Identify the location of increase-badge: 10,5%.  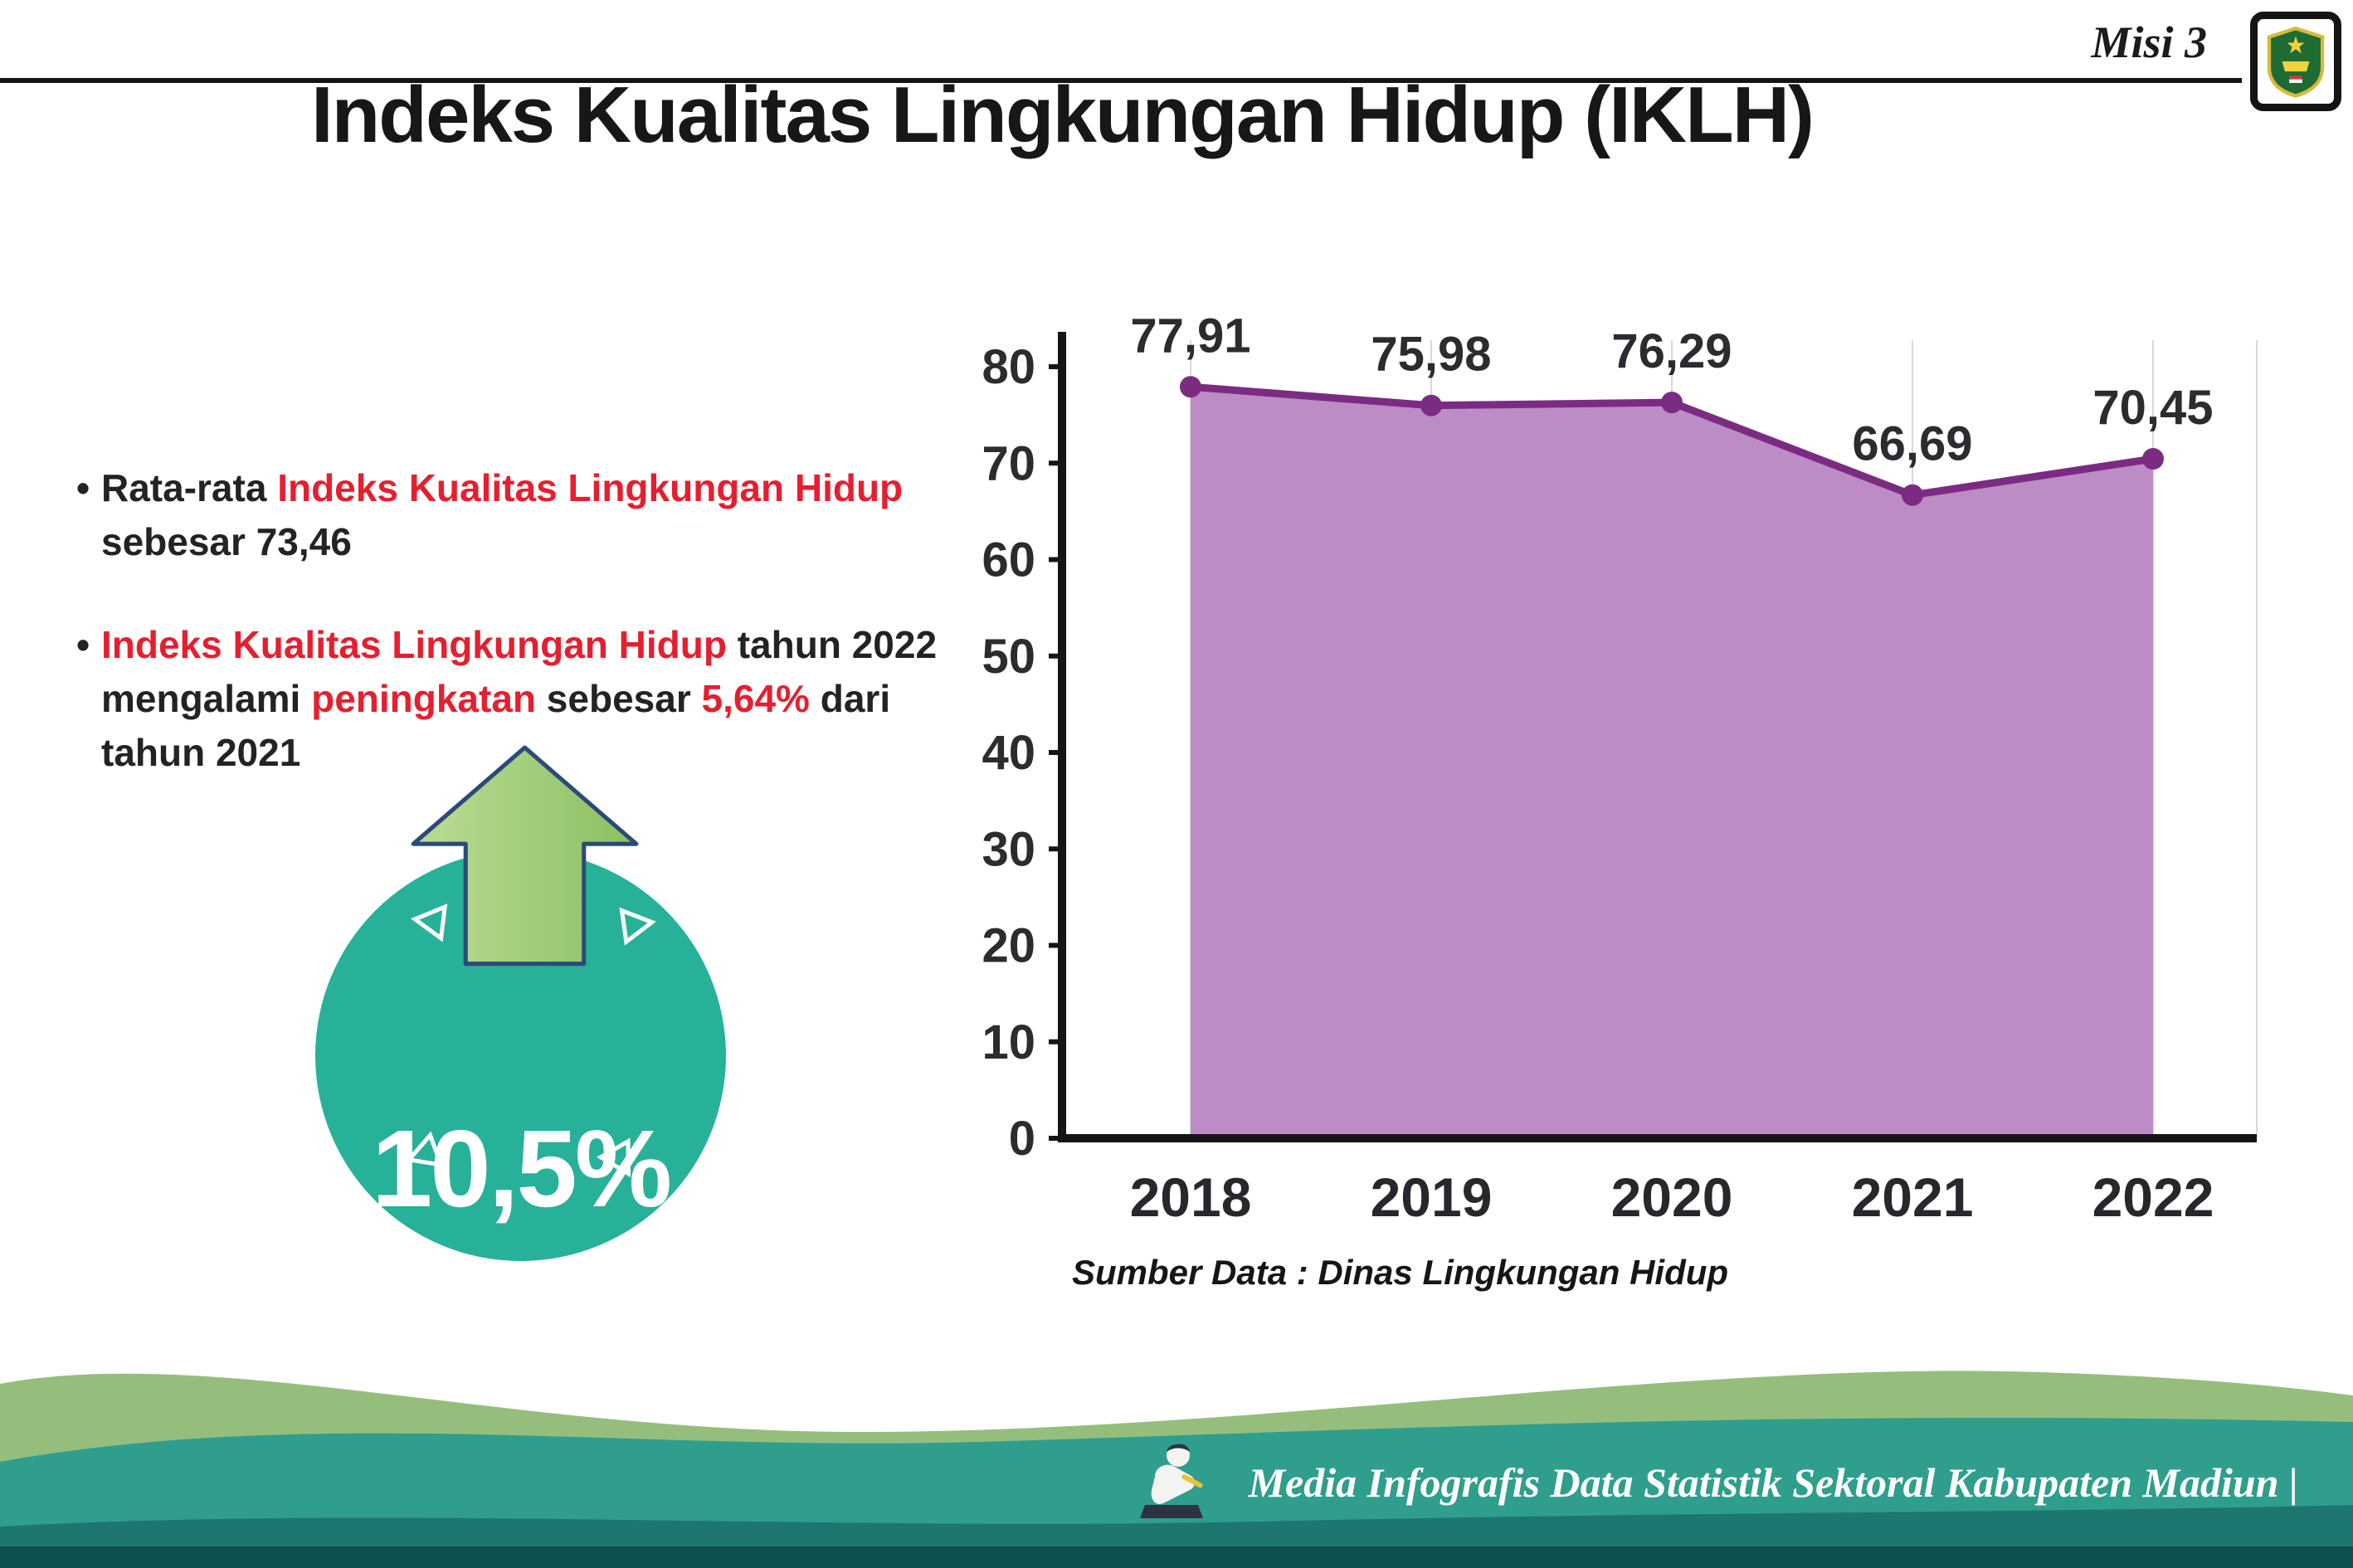
(522, 1005).